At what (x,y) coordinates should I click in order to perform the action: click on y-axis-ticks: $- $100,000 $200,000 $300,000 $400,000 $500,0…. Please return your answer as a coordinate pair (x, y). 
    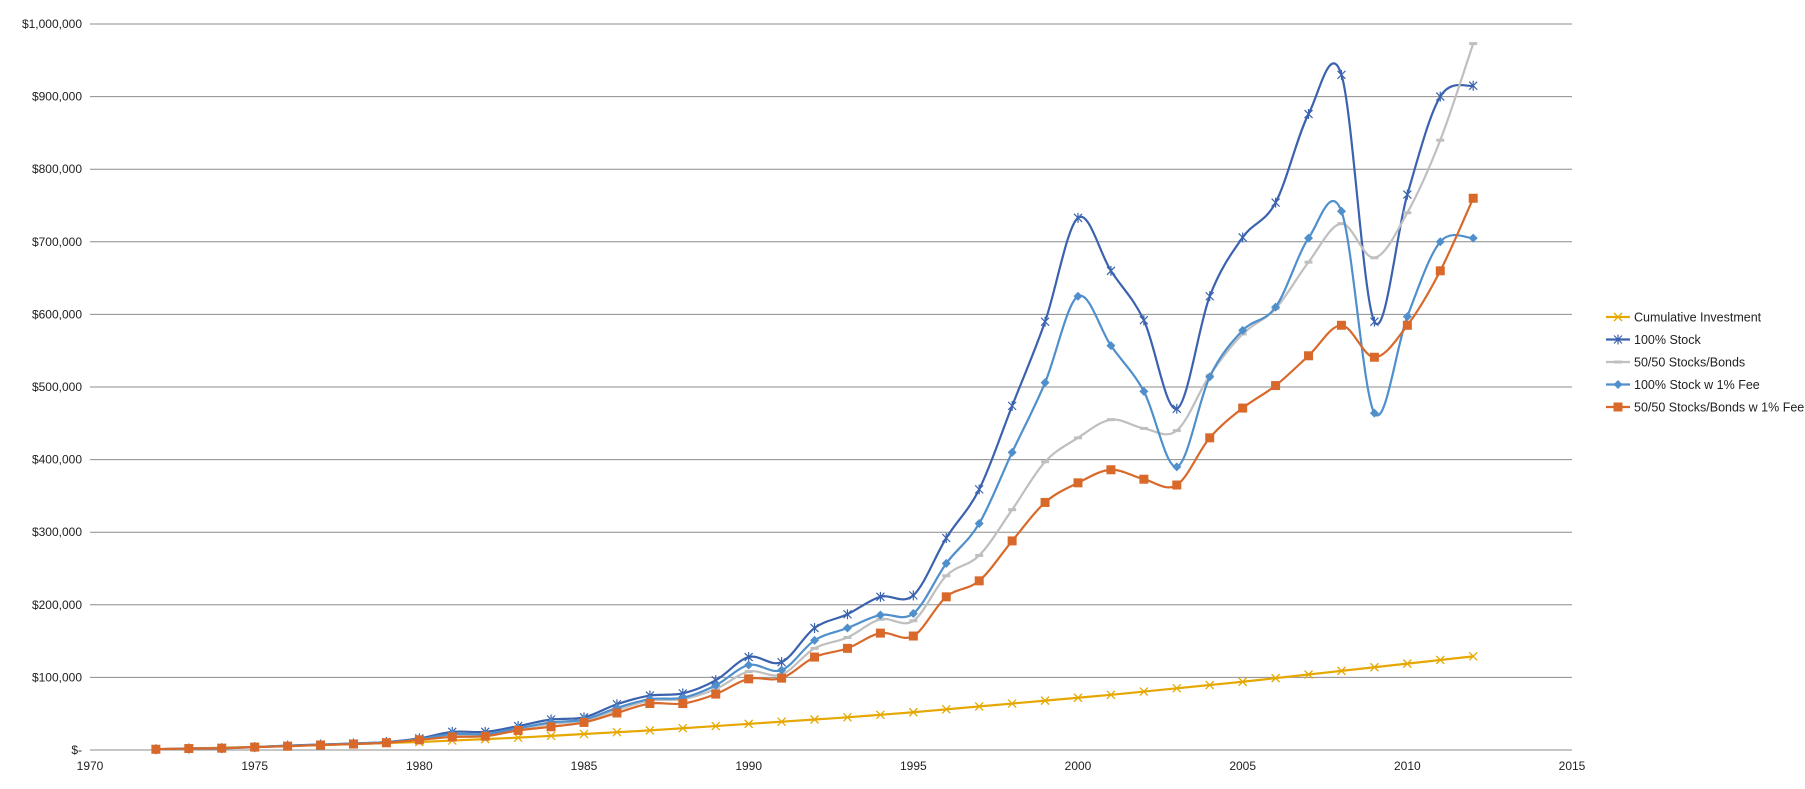
    Looking at the image, I should click on (52, 387).